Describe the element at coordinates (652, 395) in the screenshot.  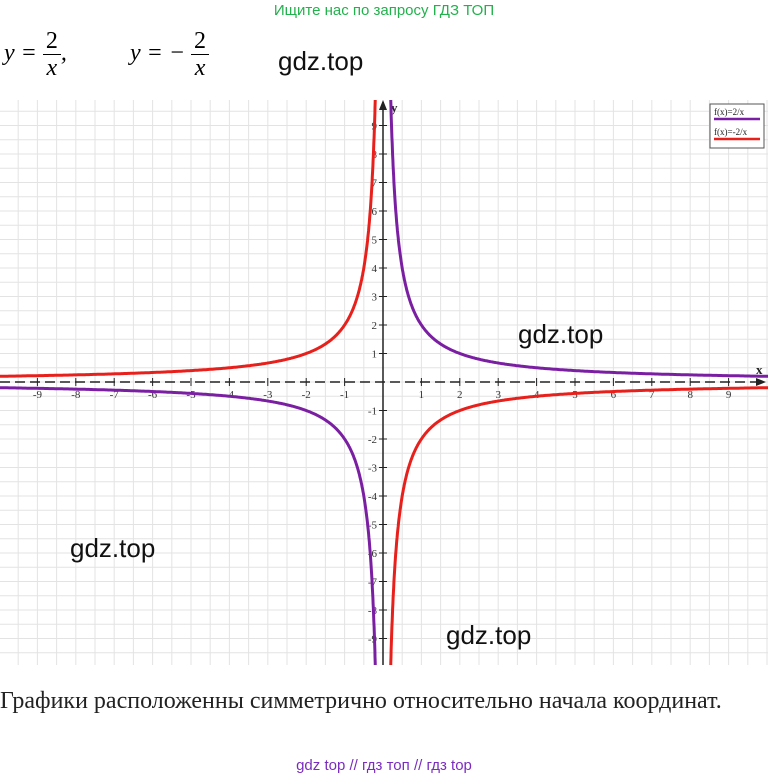
I see `x-tick-label: 7` at that location.